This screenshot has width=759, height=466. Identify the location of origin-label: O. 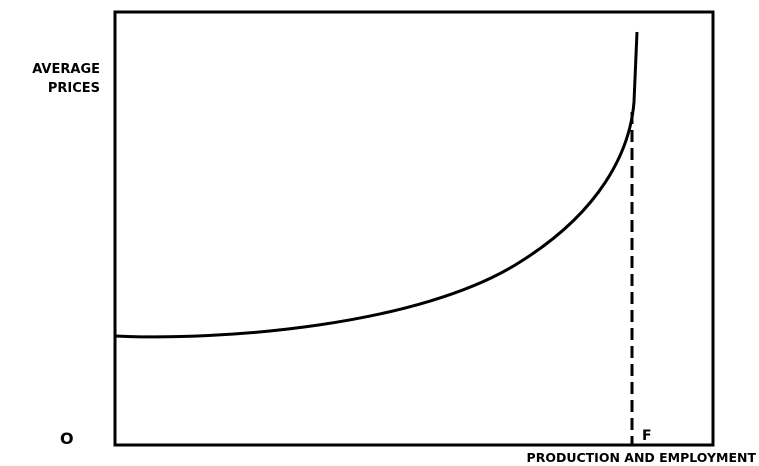
(67, 438).